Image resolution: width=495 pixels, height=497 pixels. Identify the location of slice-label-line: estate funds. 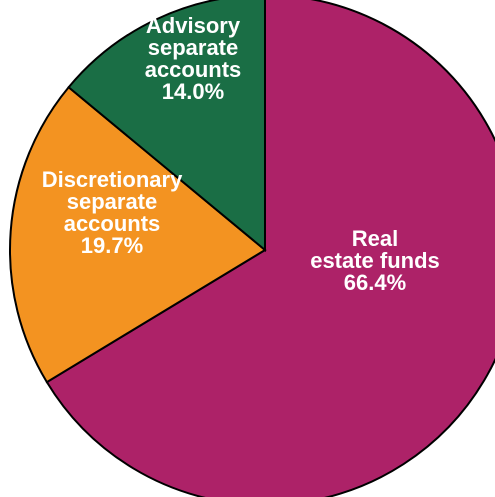
(375, 260).